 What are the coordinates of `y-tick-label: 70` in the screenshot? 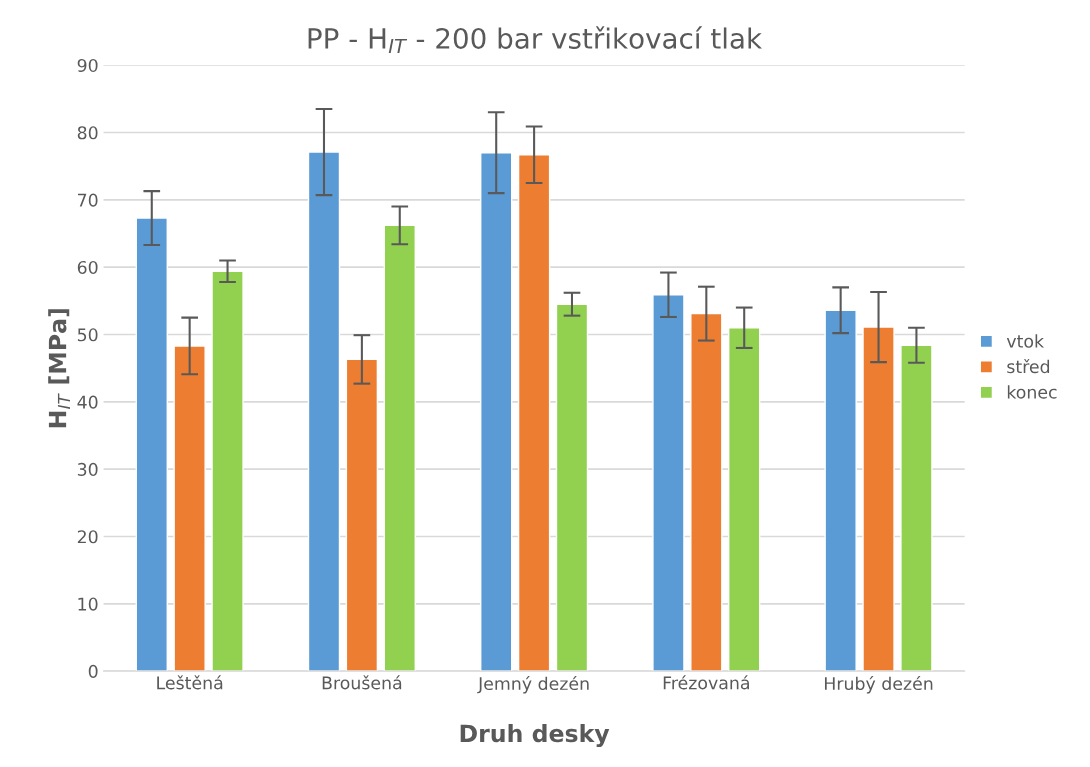 It's located at (88, 200).